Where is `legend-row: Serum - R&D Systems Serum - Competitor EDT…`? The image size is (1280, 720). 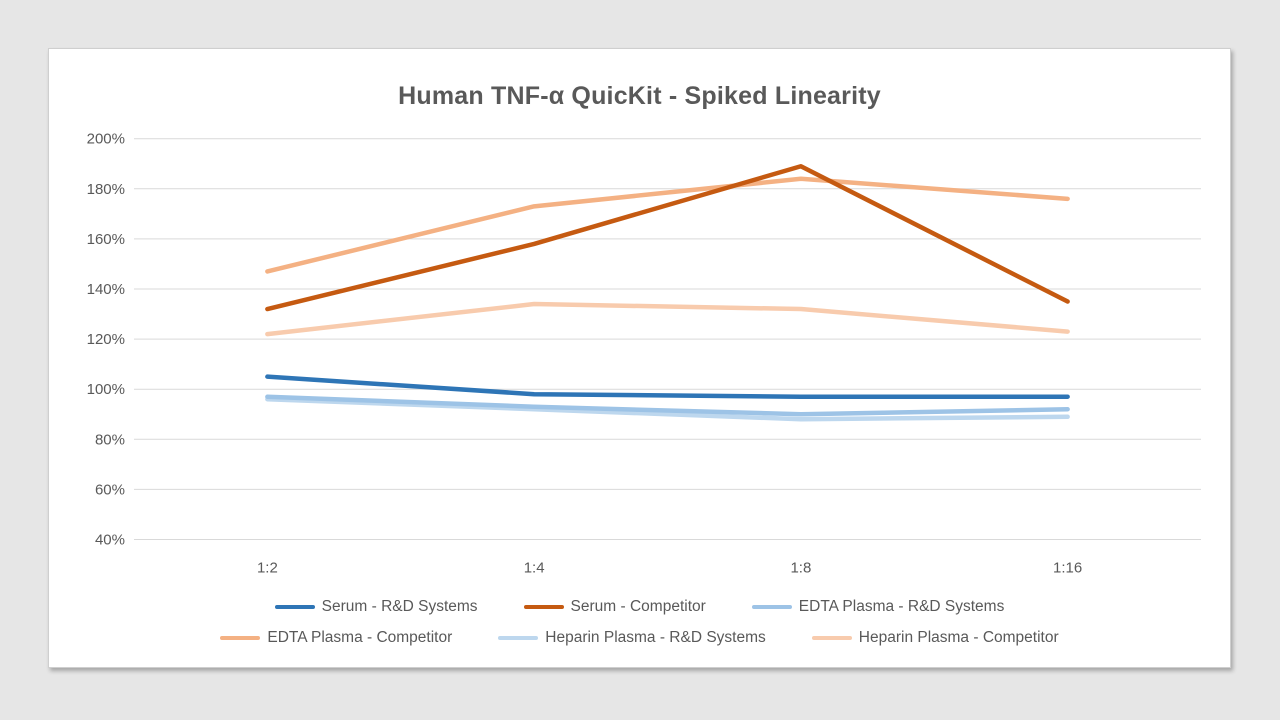 legend-row: Serum - R&D Systems Serum - Competitor EDT… is located at coordinates (639, 607).